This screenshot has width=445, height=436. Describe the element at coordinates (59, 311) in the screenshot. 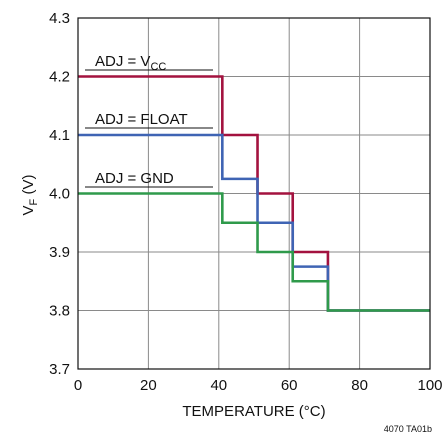

I see `y-tick-label-5: 3.8` at that location.